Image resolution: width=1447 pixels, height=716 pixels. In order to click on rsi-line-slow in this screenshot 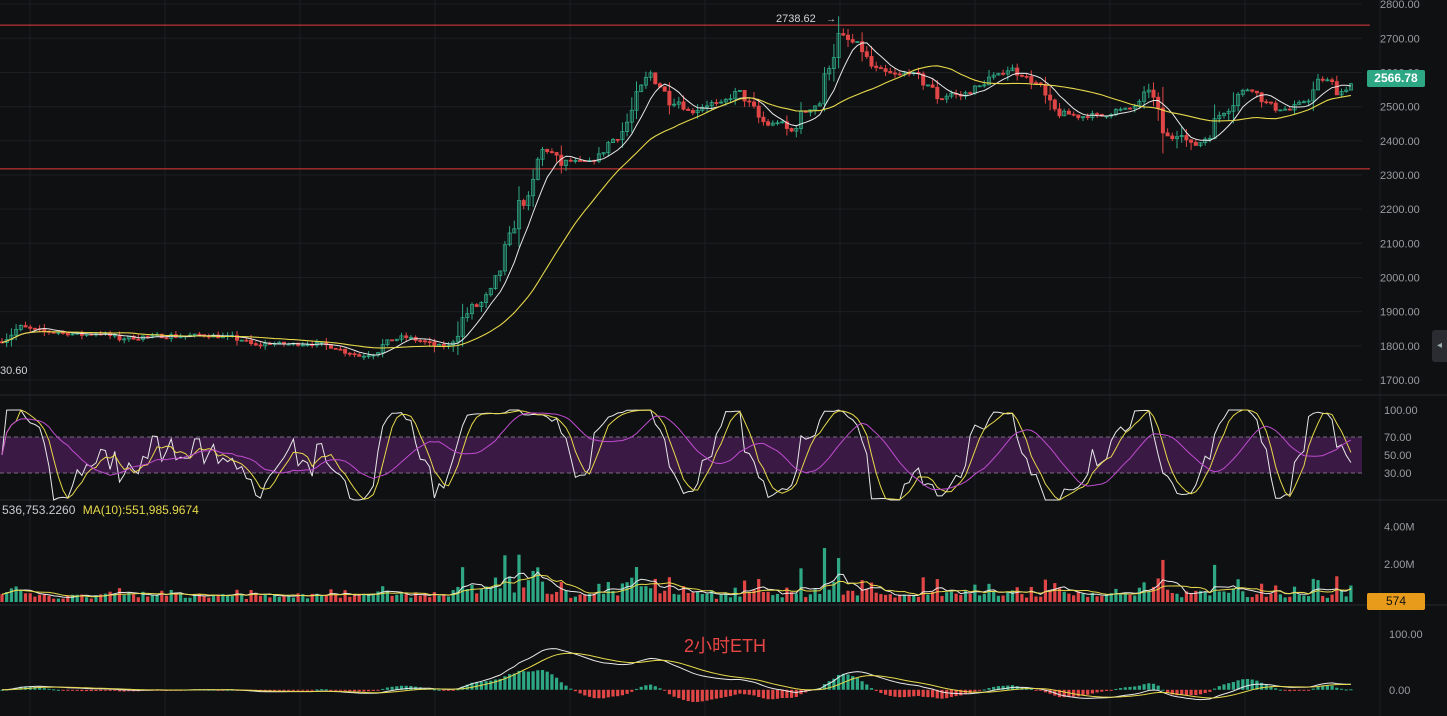, I will do `click(676, 451)`.